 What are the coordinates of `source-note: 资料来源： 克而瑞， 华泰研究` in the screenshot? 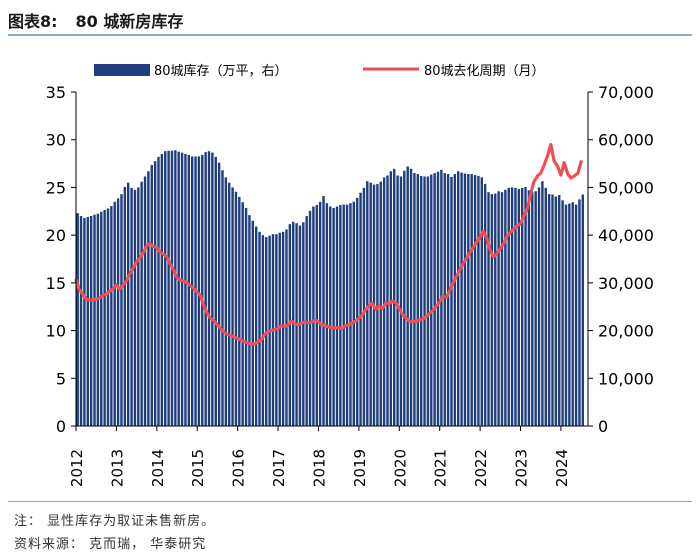 It's located at (110, 544).